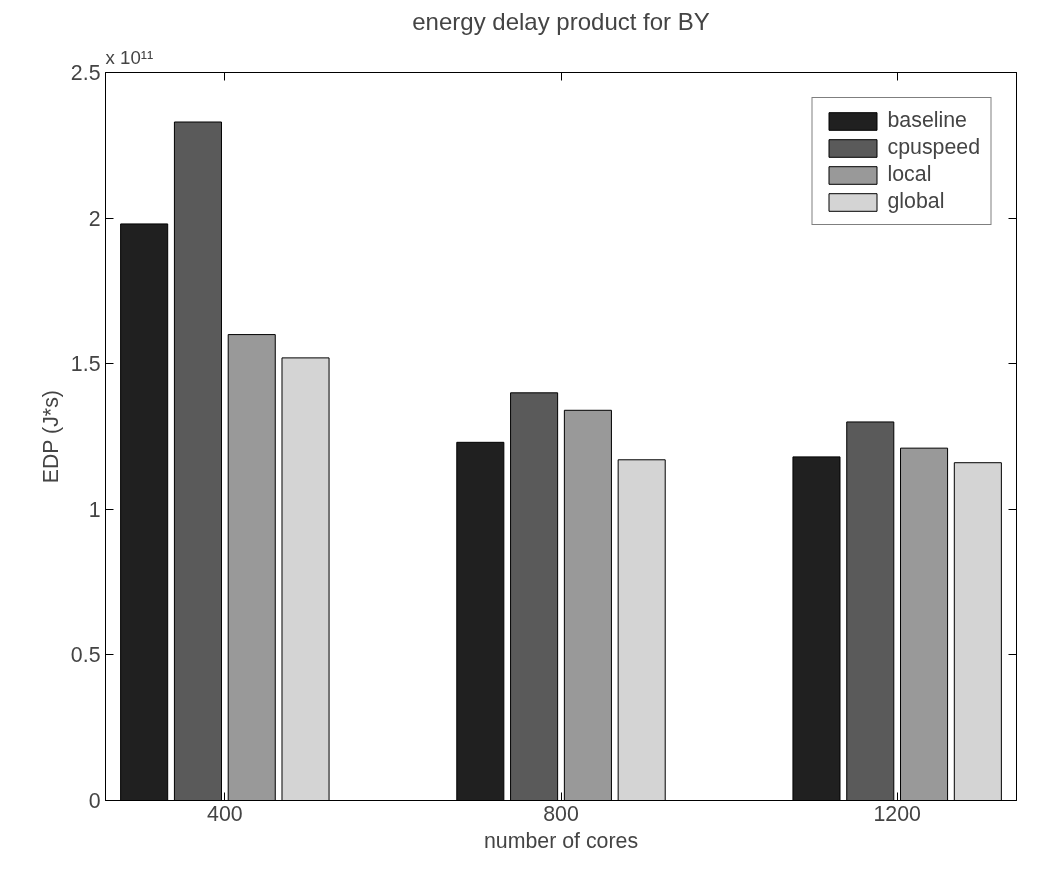 The height and width of the screenshot is (880, 1046). I want to click on legend-label: local, so click(909, 174).